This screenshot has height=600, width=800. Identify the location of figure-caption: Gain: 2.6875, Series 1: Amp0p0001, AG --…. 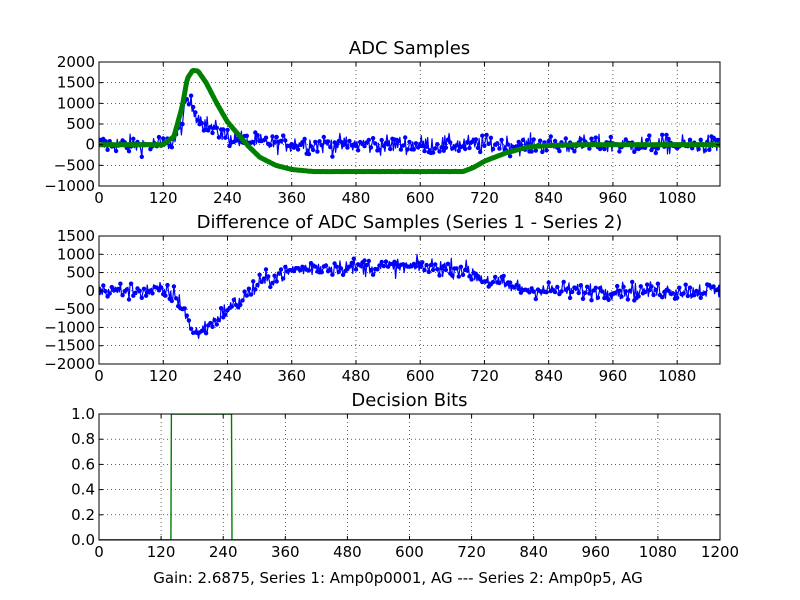
(398, 578).